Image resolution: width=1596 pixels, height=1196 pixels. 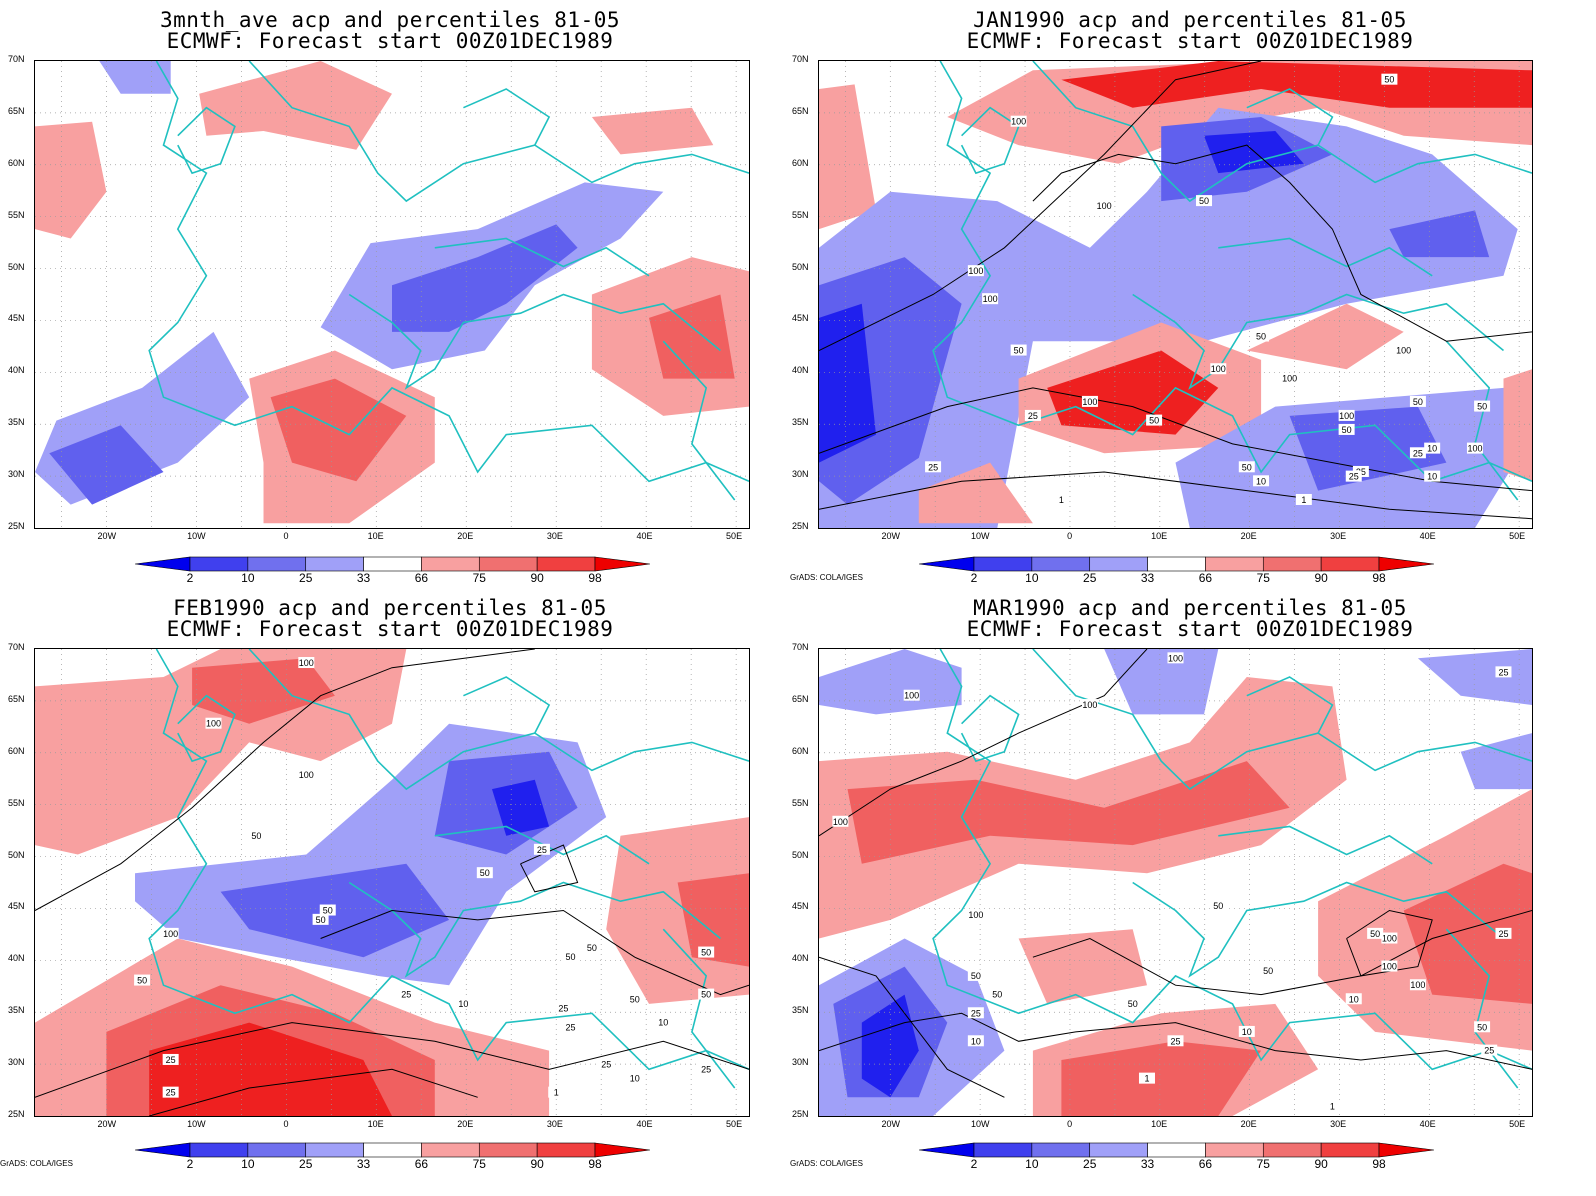 I want to click on colorbar-label: 66, so click(x=1205, y=578).